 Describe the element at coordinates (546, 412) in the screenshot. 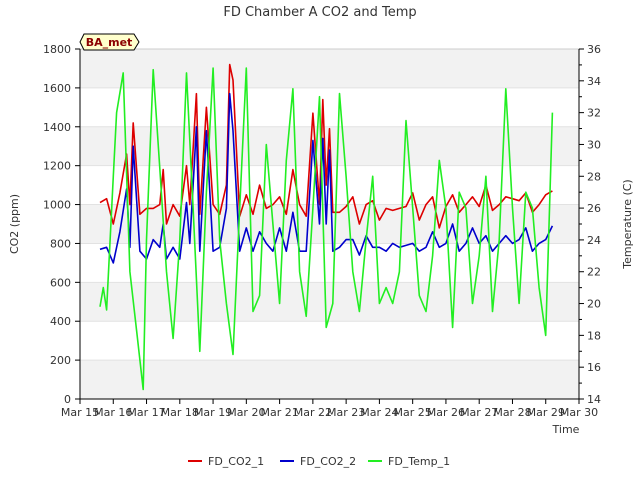

I see `x-tick-label: Mar 29` at that location.